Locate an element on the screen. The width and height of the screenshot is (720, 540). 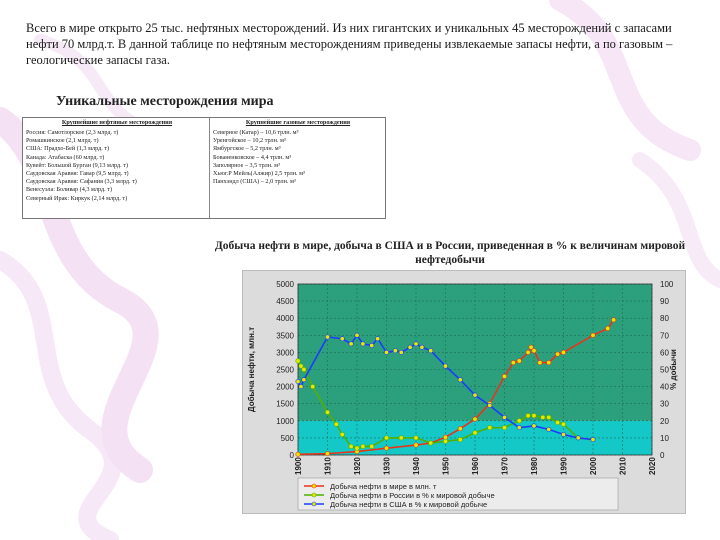
y-tick-label-9: 4500 is located at coordinates (285, 301).